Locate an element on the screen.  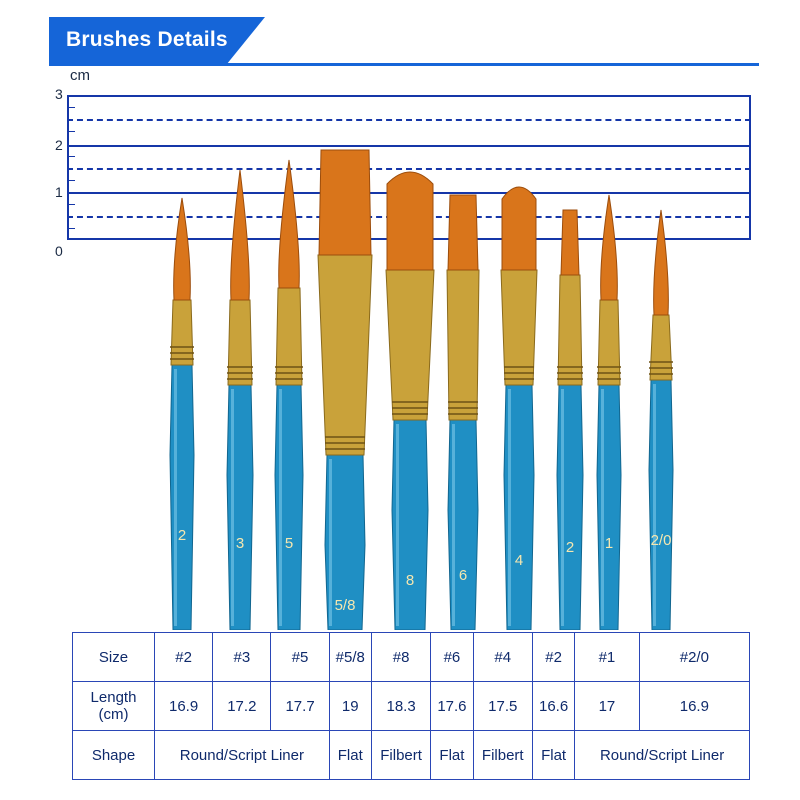
size-cell: #1 is located at coordinates (607, 657).